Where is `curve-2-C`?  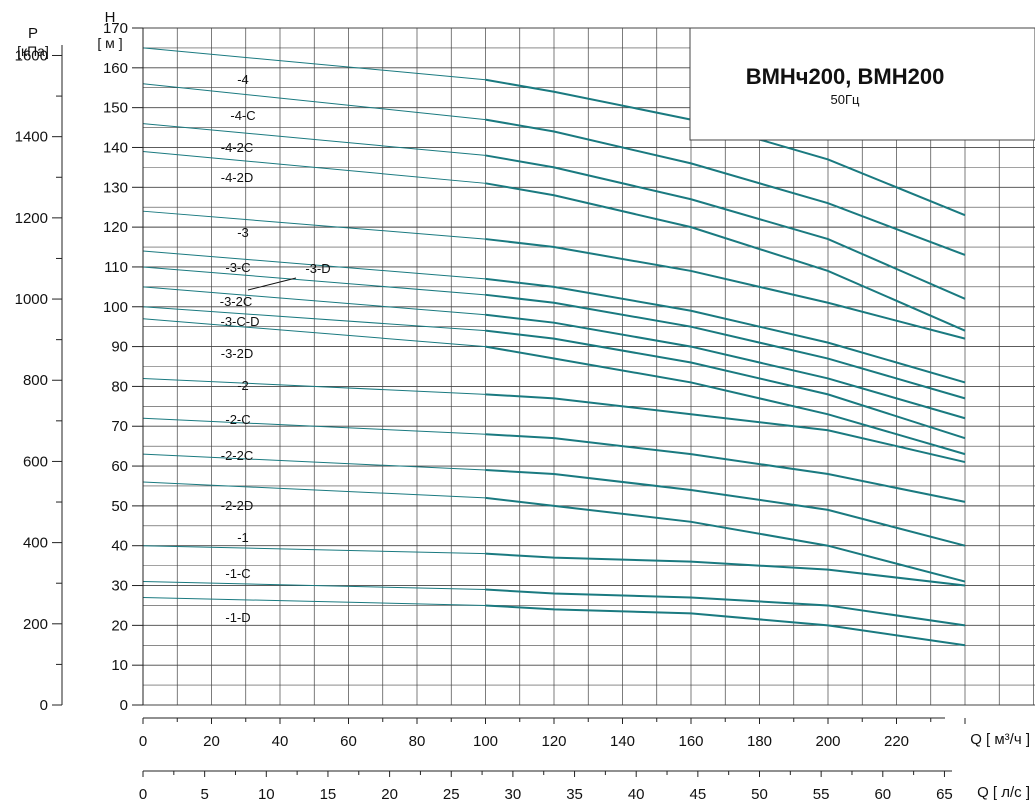
curve-2-C is located at coordinates (725, 468).